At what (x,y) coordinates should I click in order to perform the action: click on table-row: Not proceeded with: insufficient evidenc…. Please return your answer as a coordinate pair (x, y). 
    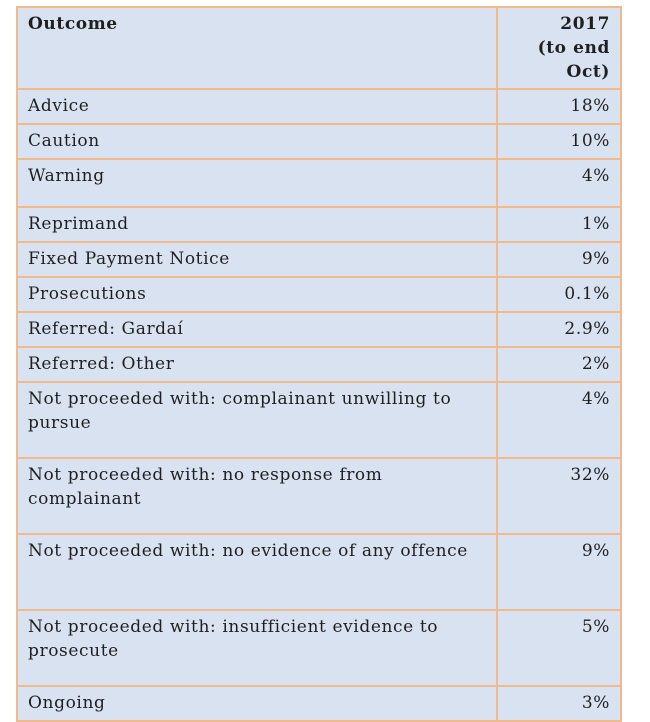
    Looking at the image, I should click on (319, 648).